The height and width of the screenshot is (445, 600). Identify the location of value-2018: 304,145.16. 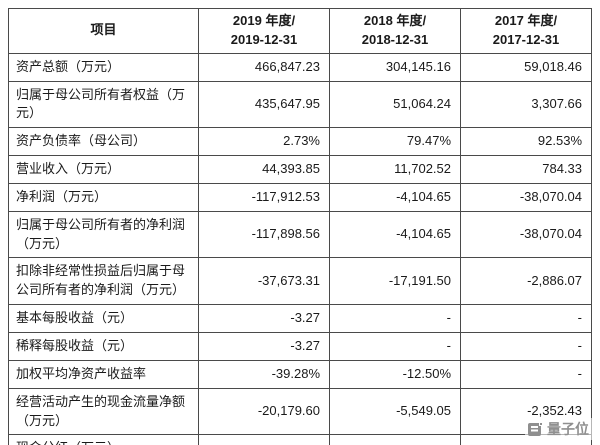
(395, 67).